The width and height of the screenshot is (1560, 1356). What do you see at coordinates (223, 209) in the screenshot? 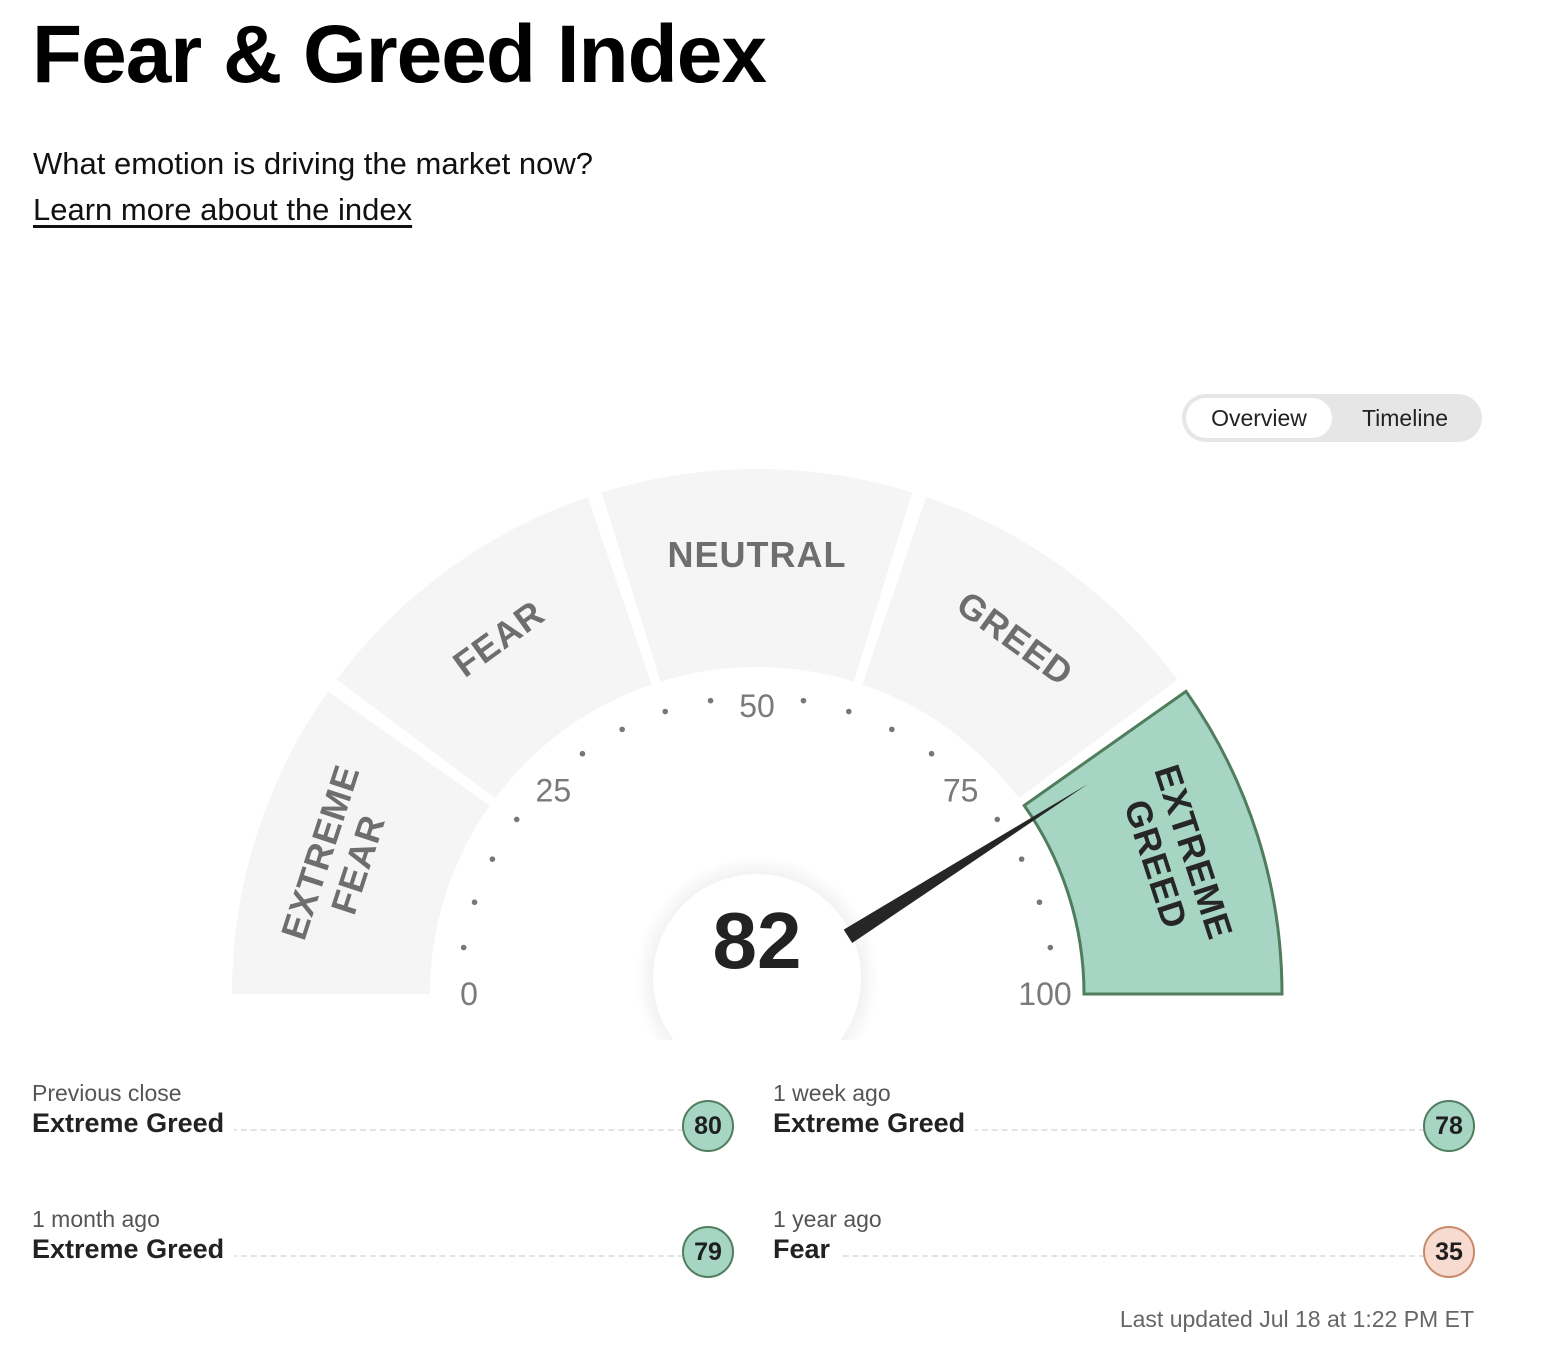
I see `learn-more-link: Learn more about the index` at bounding box center [223, 209].